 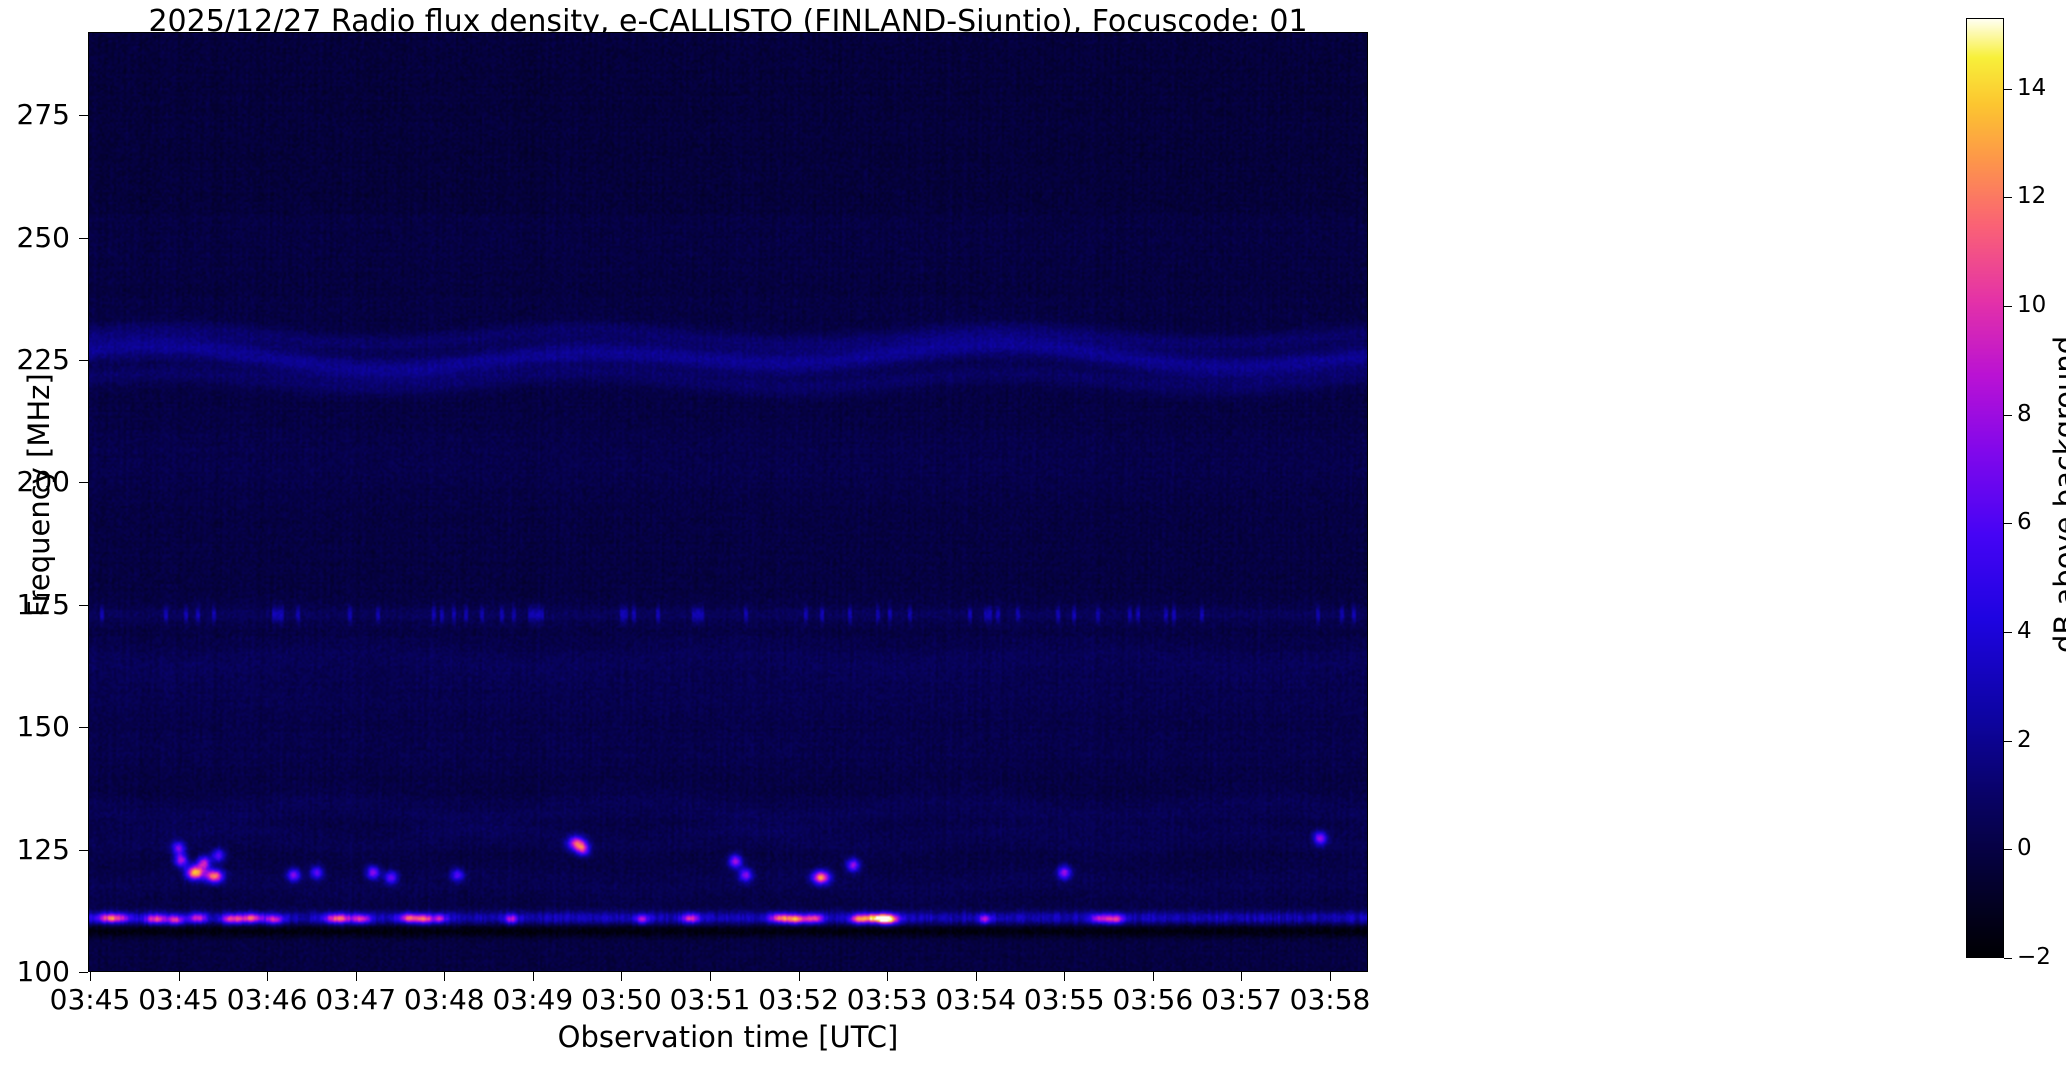 What do you see at coordinates (2024, 413) in the screenshot?
I see `colorbar-tick-label: 8` at bounding box center [2024, 413].